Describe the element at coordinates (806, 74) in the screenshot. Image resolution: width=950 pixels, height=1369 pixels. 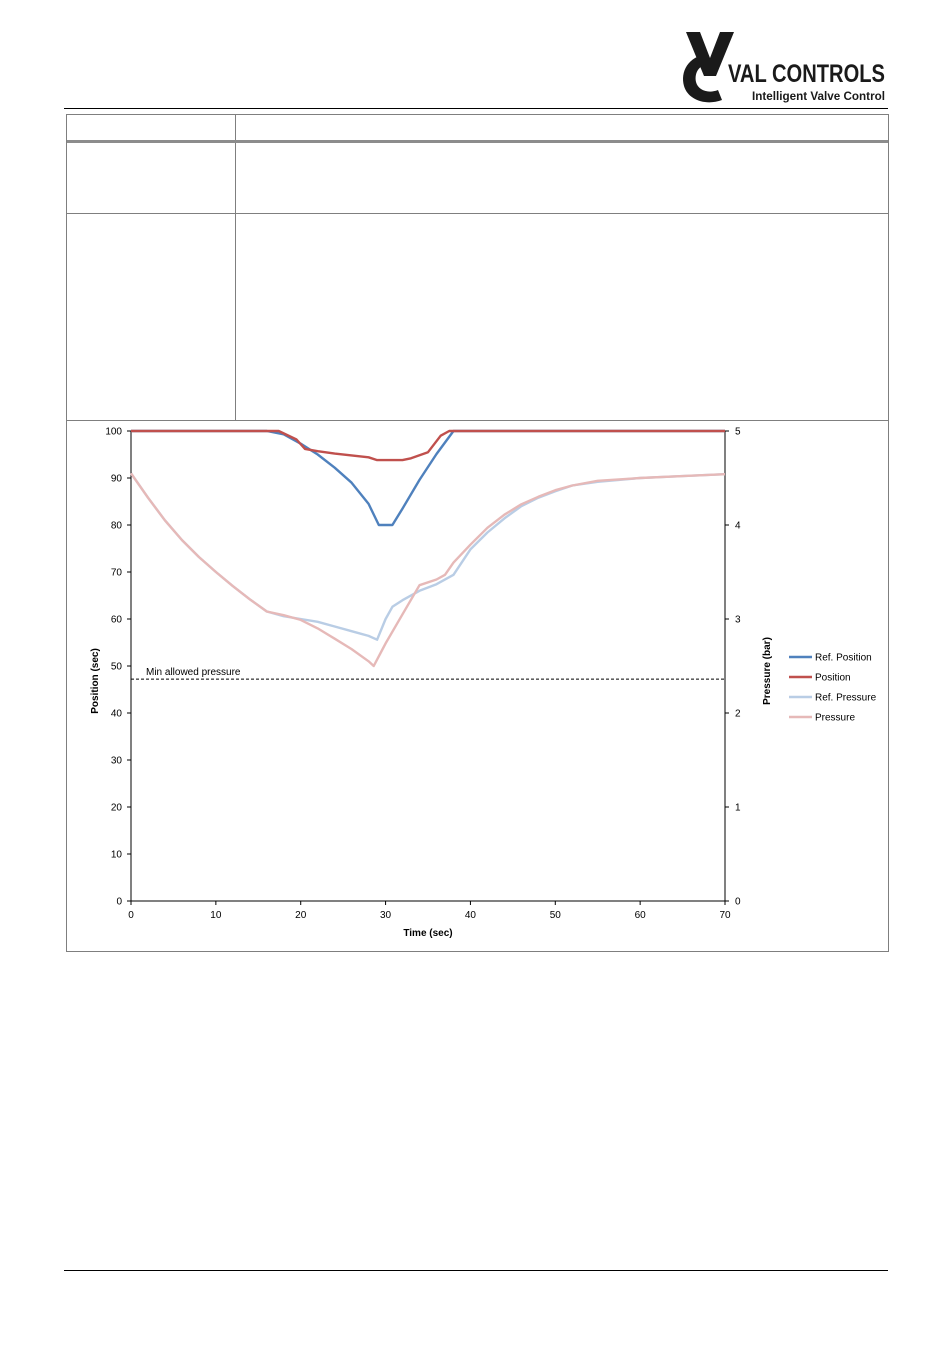
I see `logo-name: VAL CONTROLS` at that location.